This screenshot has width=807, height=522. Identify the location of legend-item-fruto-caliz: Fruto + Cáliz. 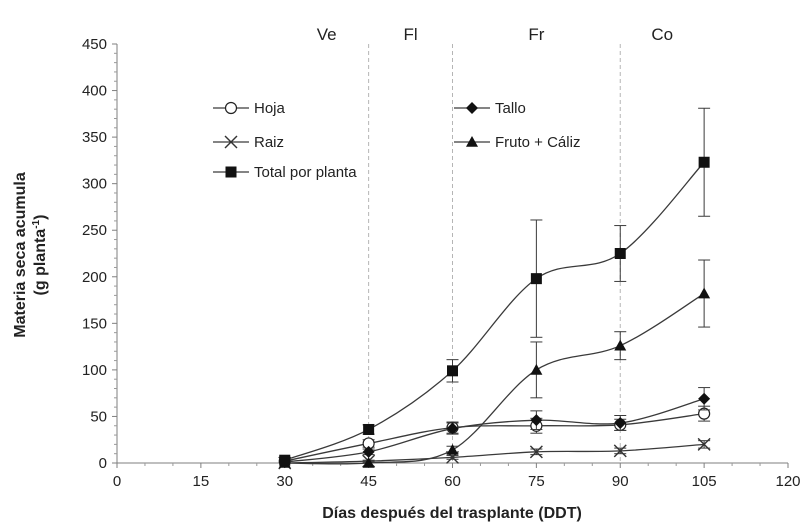
(517, 142).